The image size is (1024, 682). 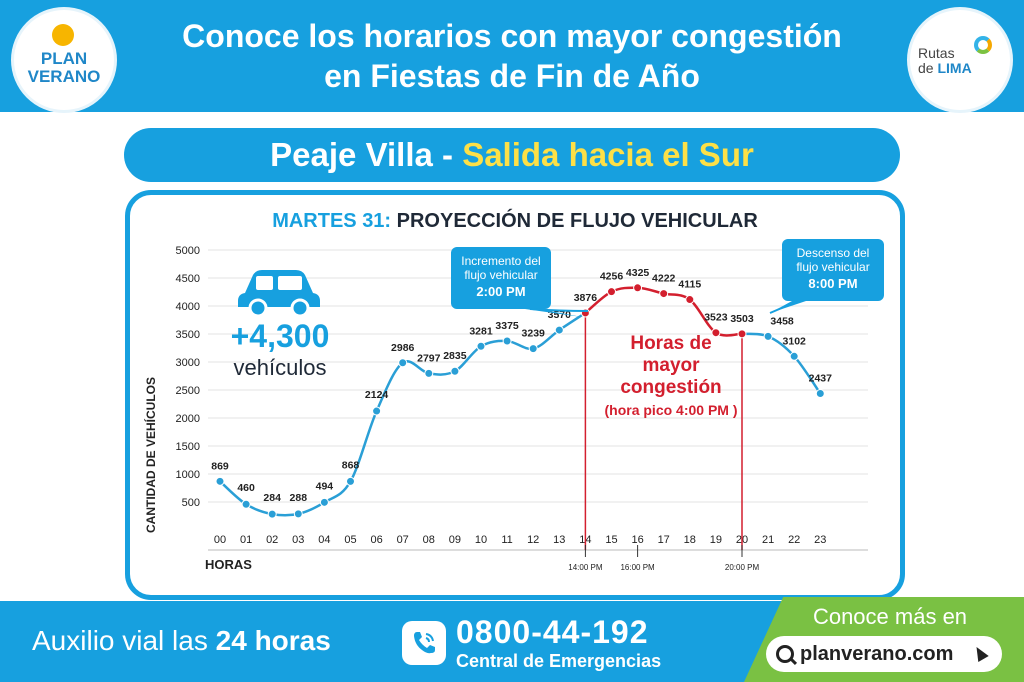 I want to click on data-label-18: 4115, so click(x=689, y=285).